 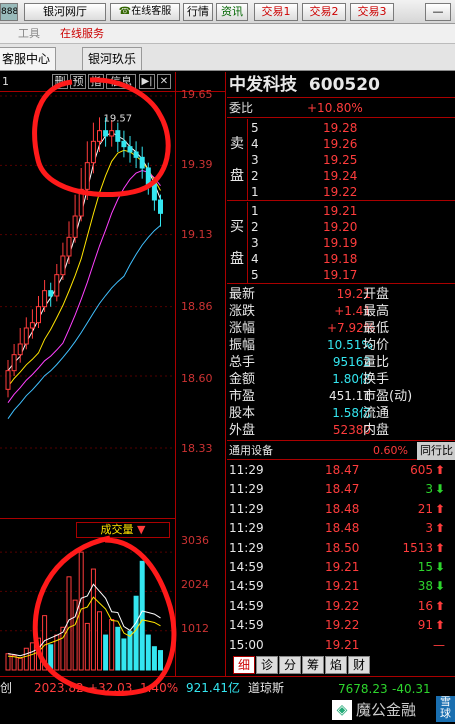 What do you see at coordinates (145, 12) in the screenshot?
I see `online-service-button: ☎在线客服` at bounding box center [145, 12].